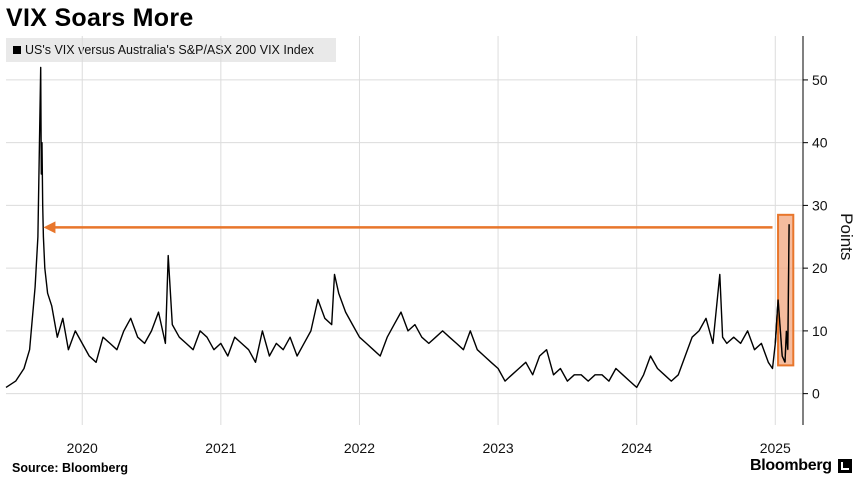  I want to click on y-tick-label: 10, so click(820, 331).